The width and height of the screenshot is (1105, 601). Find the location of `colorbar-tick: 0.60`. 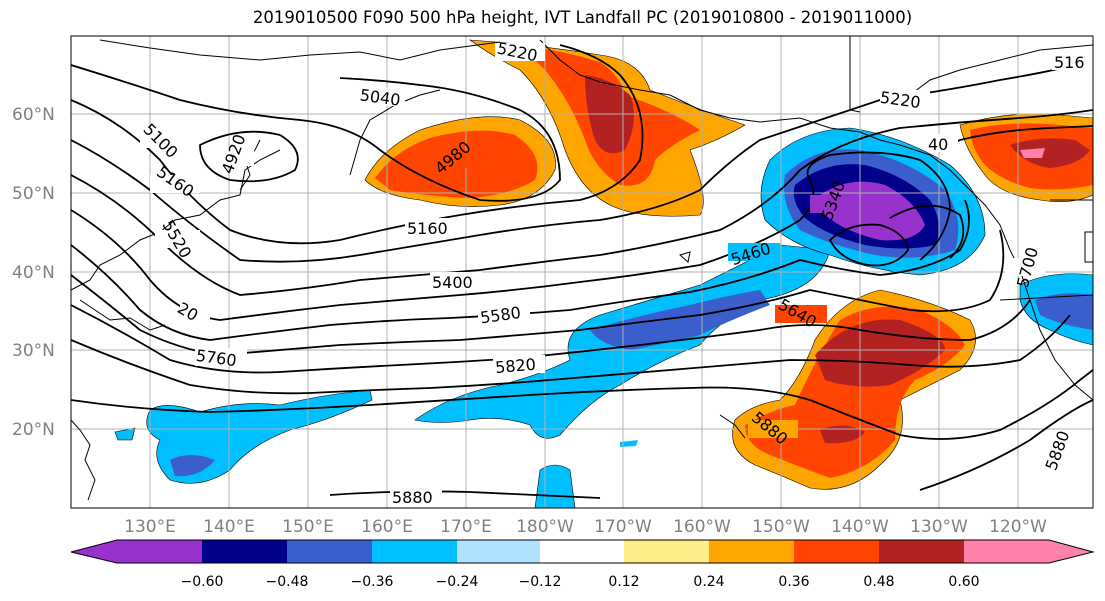

colorbar-tick: 0.60 is located at coordinates (963, 582).